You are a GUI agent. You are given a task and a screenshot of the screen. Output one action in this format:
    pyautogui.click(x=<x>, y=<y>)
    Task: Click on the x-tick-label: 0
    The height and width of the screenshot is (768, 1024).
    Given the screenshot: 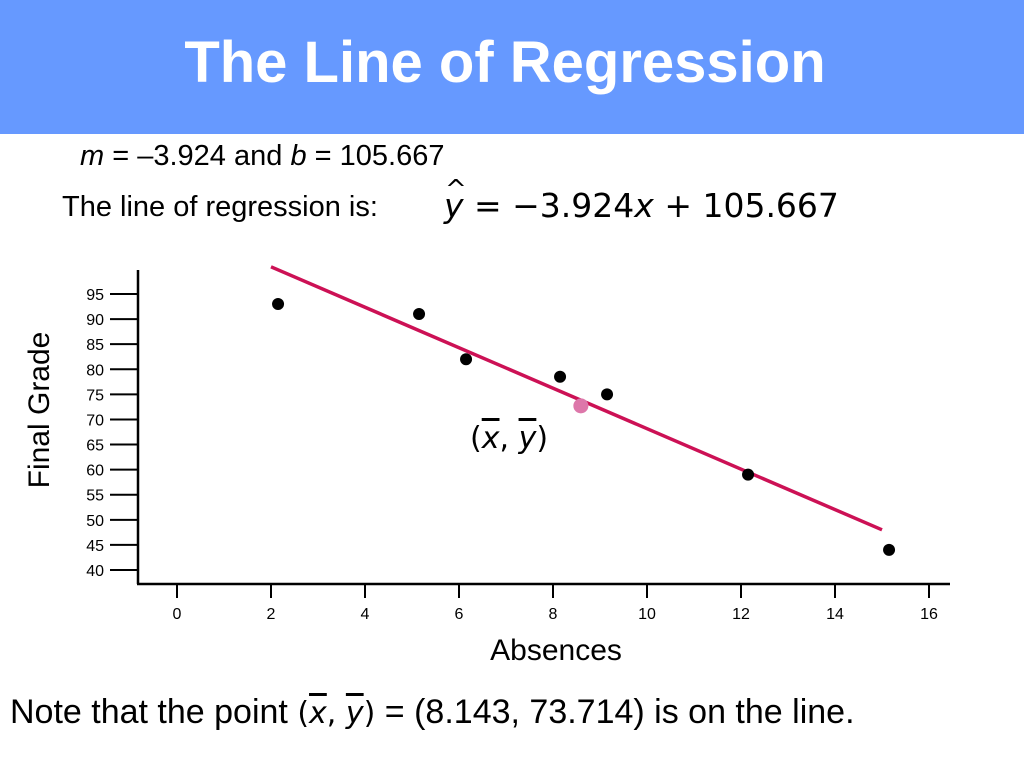 What is the action you would take?
    pyautogui.click(x=177, y=614)
    